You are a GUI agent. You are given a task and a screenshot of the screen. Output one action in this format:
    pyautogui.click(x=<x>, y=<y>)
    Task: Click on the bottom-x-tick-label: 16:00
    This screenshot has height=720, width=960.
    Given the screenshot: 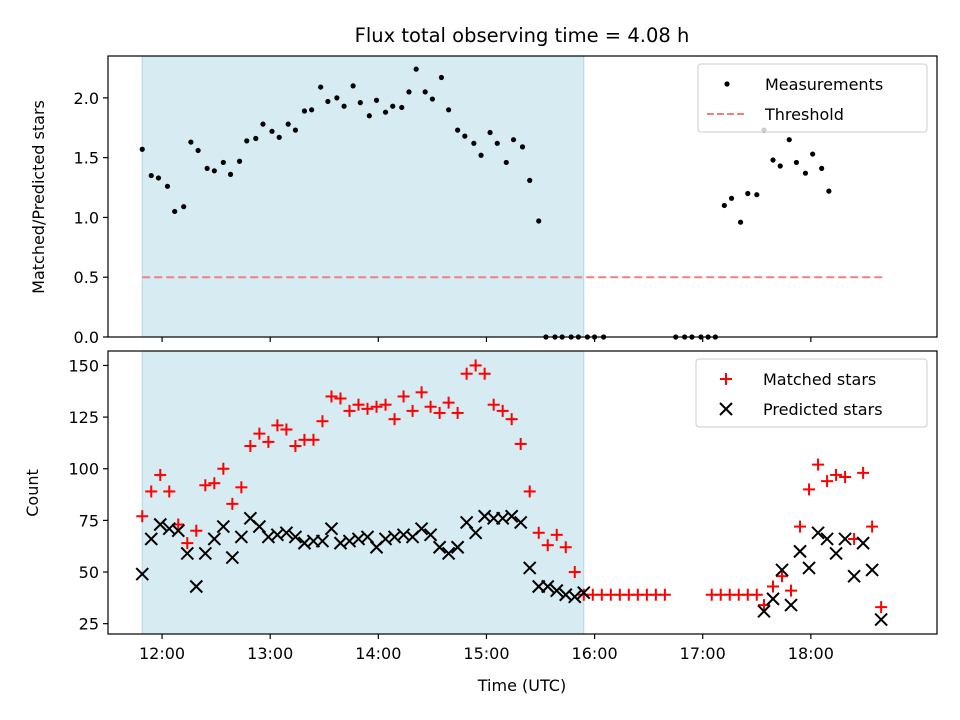 What is the action you would take?
    pyautogui.click(x=595, y=653)
    